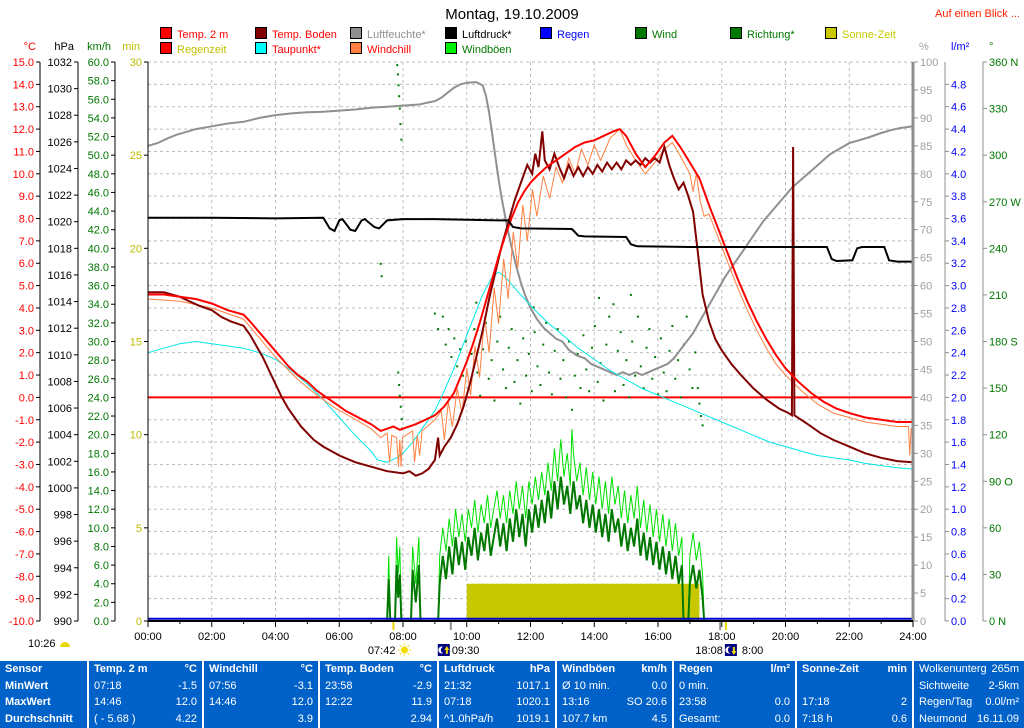 The width and height of the screenshot is (1024, 728). What do you see at coordinates (998, 389) in the screenshot?
I see `svg-text: 150` at bounding box center [998, 389].